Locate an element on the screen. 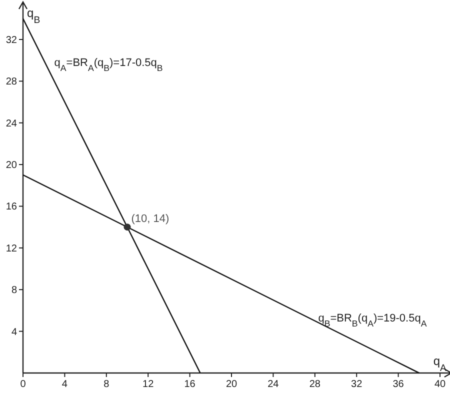  y-tick-label: 4 is located at coordinates (14, 332).